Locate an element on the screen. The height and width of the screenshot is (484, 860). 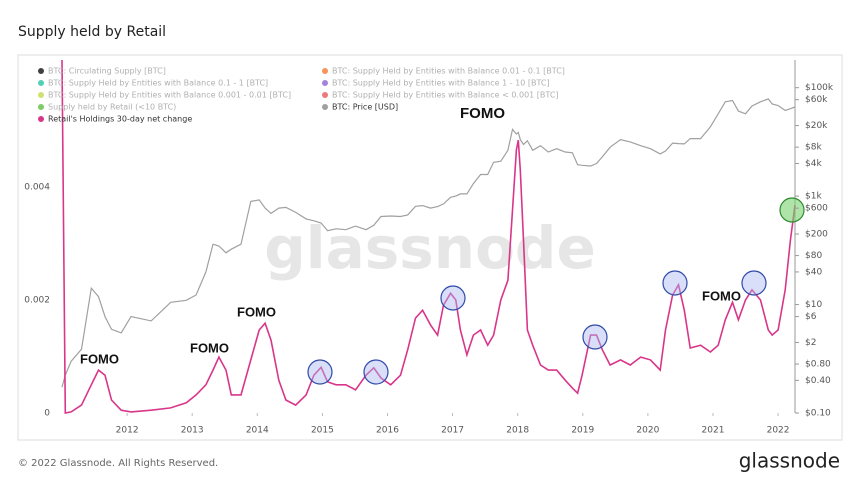
watermark: glassnode is located at coordinates (430, 248).